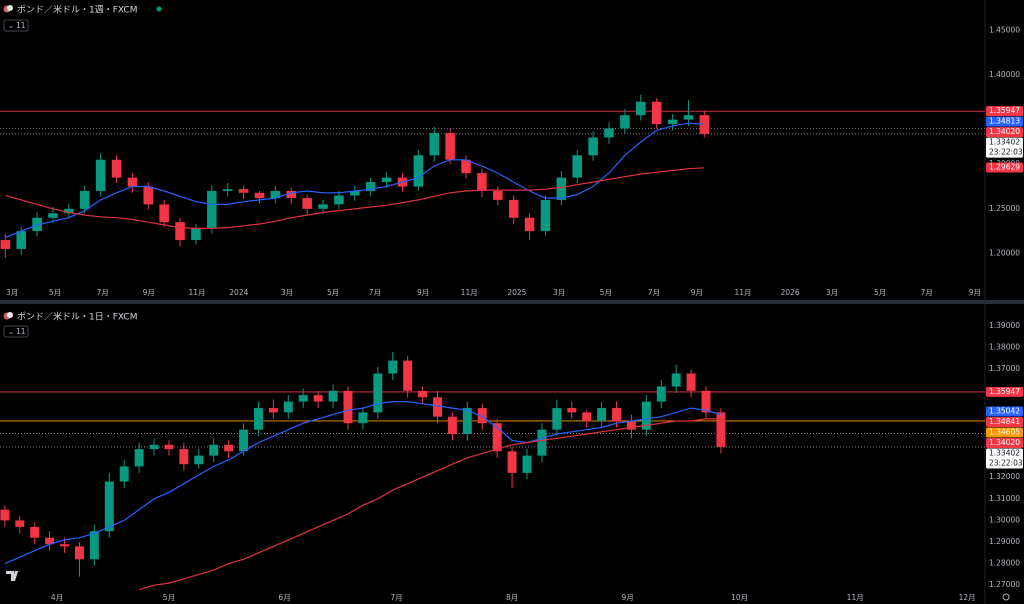 The height and width of the screenshot is (604, 1024). I want to click on chart-title: ポンド／米ドル・1週・FXCM, so click(77, 10).